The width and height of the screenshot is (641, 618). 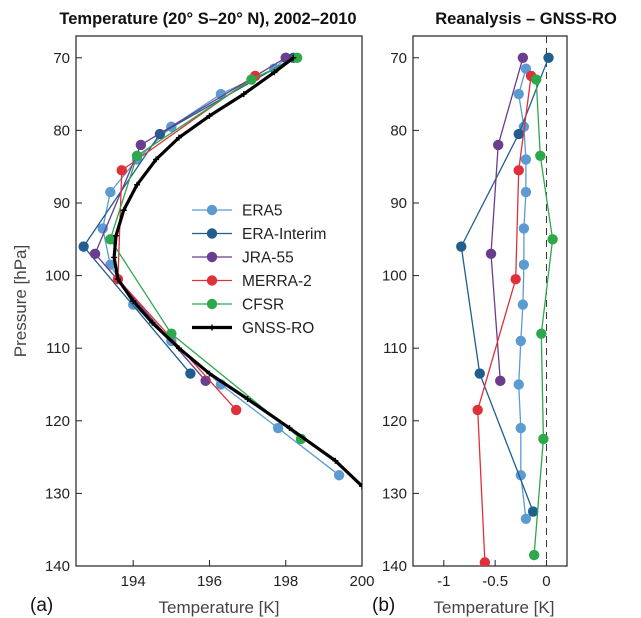 I want to click on panel-a-xtick-label: 200, so click(x=361, y=581).